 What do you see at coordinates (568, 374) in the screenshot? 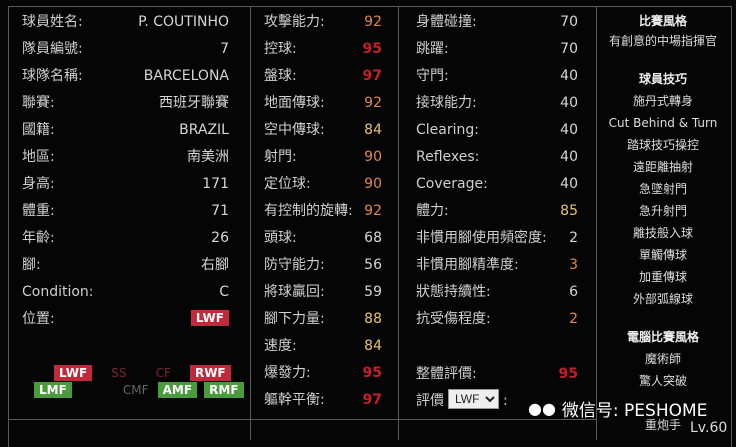
I see `overall-value: 95` at bounding box center [568, 374].